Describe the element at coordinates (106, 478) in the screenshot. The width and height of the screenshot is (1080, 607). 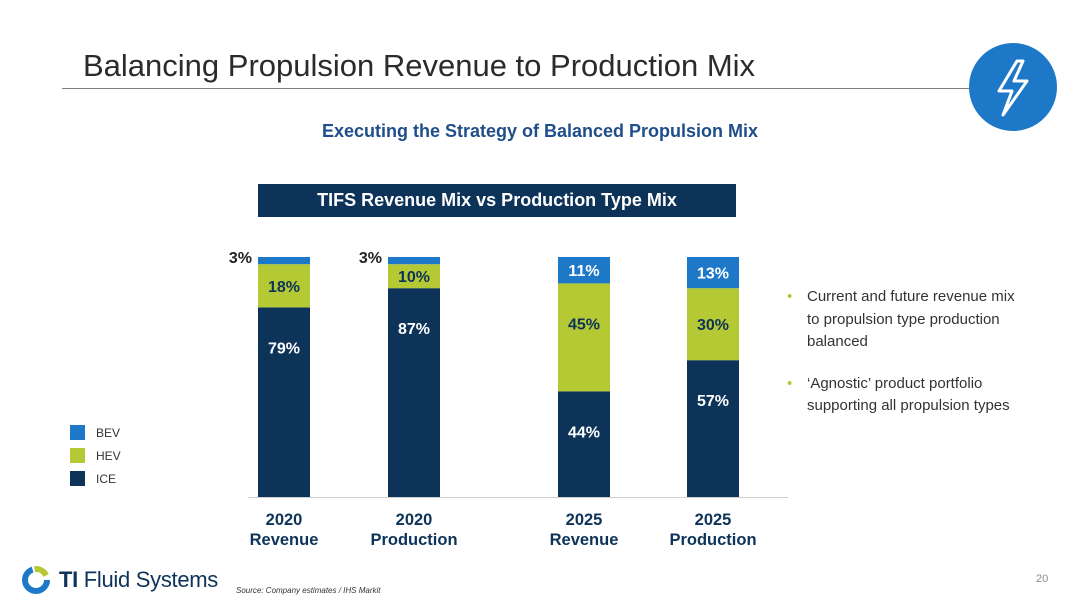
I see `legend-label: ICE` at that location.